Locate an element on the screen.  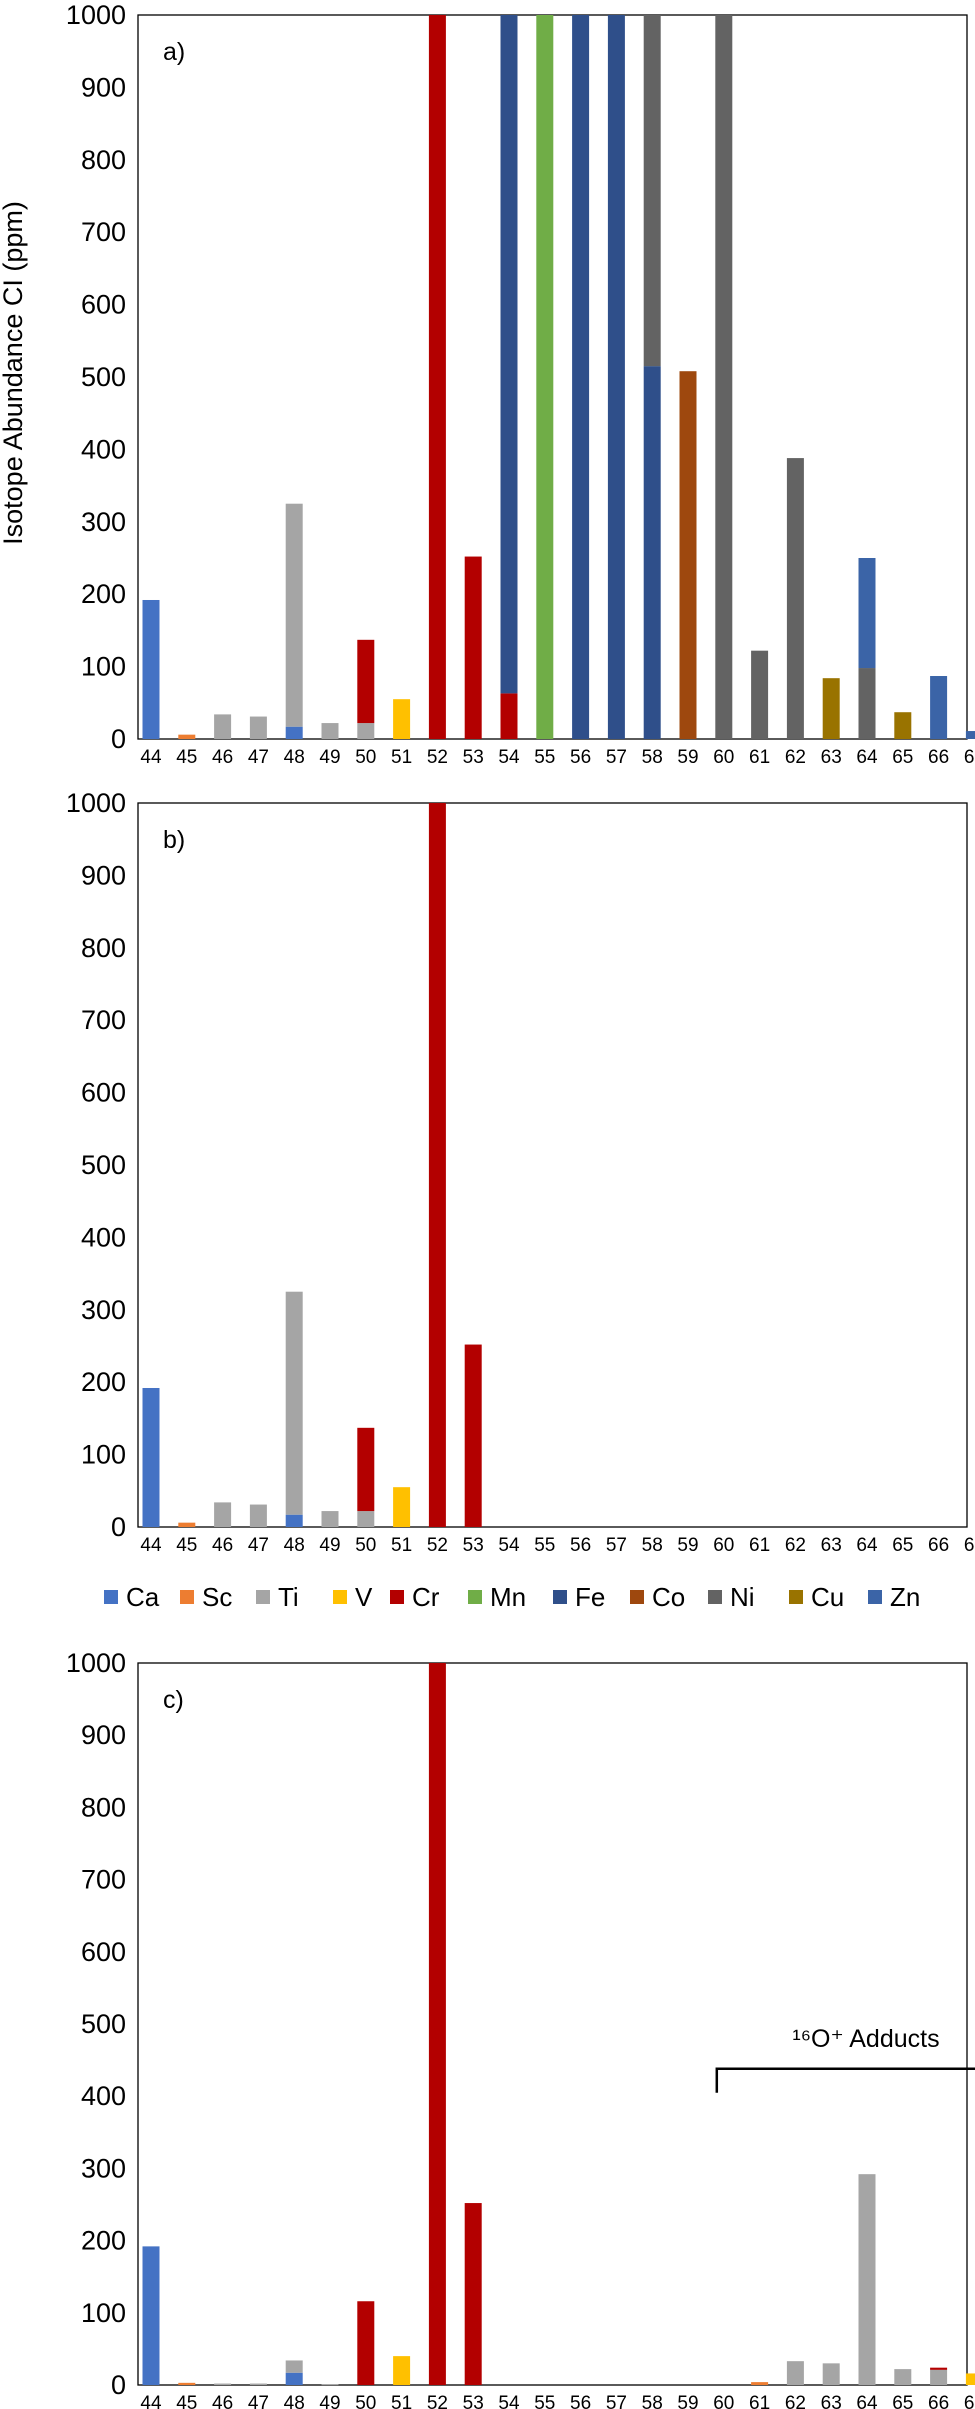
y-tick-label: 1000 is located at coordinates (96, 803).